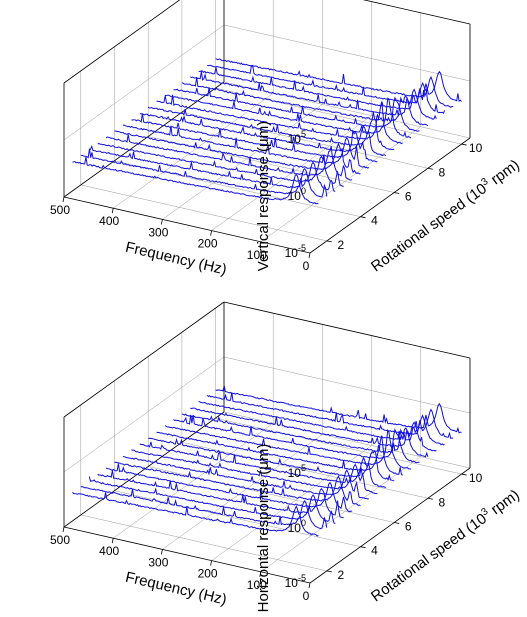 Image resolution: width=527 pixels, height=617 pixels. What do you see at coordinates (263, 196) in the screenshot?
I see `z-axis-label: Vertical response (μm)` at bounding box center [263, 196].